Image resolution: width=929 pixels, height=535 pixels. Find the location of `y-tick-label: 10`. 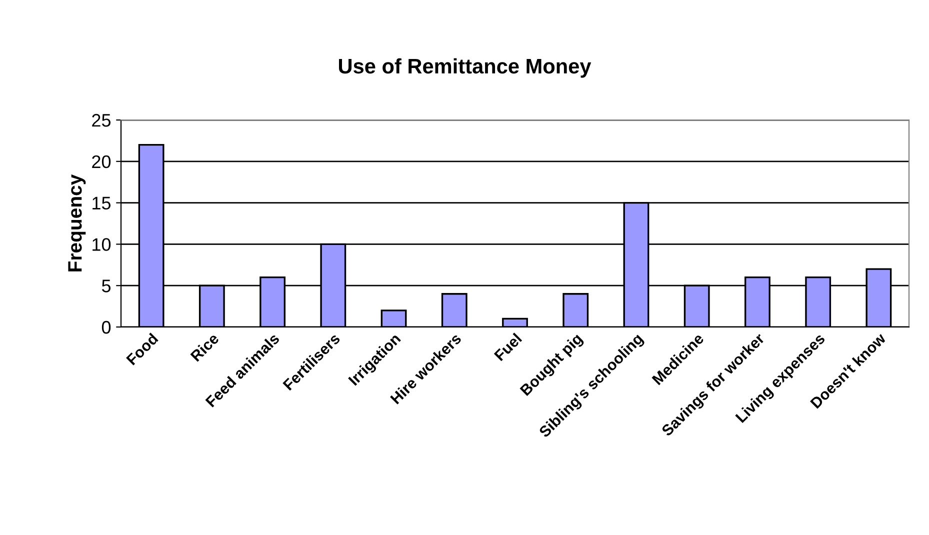

y-tick-label: 10 is located at coordinates (101, 244).